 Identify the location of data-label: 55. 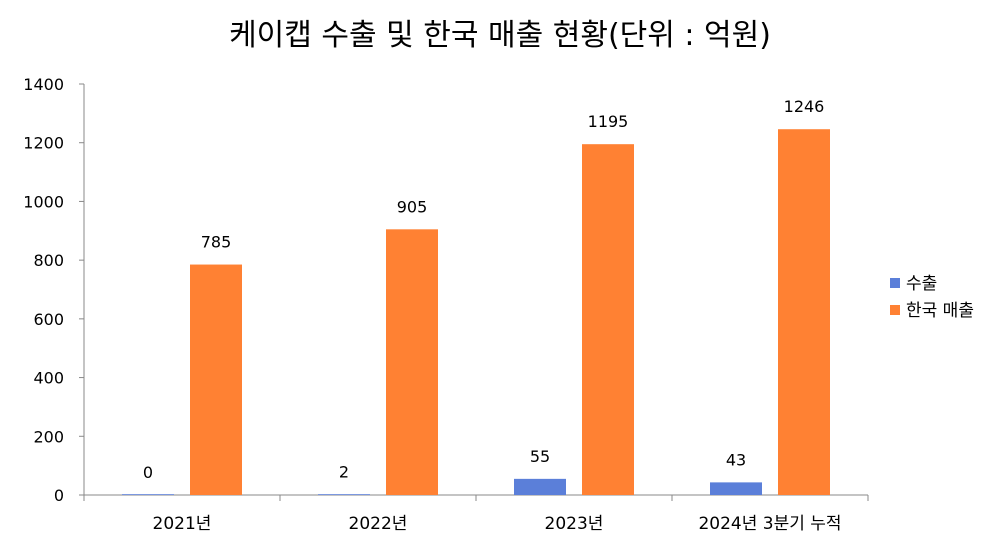
(540, 456).